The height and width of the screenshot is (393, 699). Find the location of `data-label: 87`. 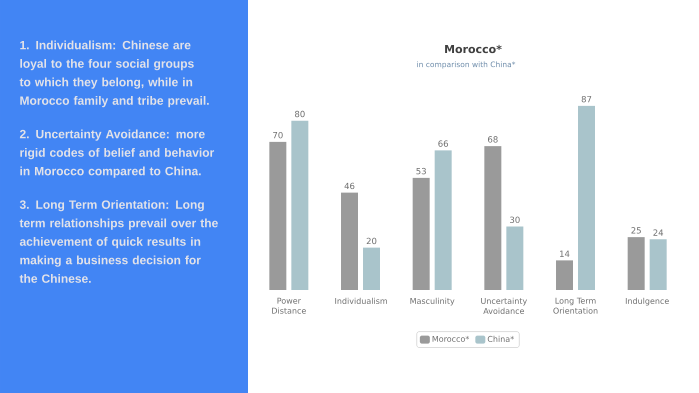

data-label: 87 is located at coordinates (587, 99).